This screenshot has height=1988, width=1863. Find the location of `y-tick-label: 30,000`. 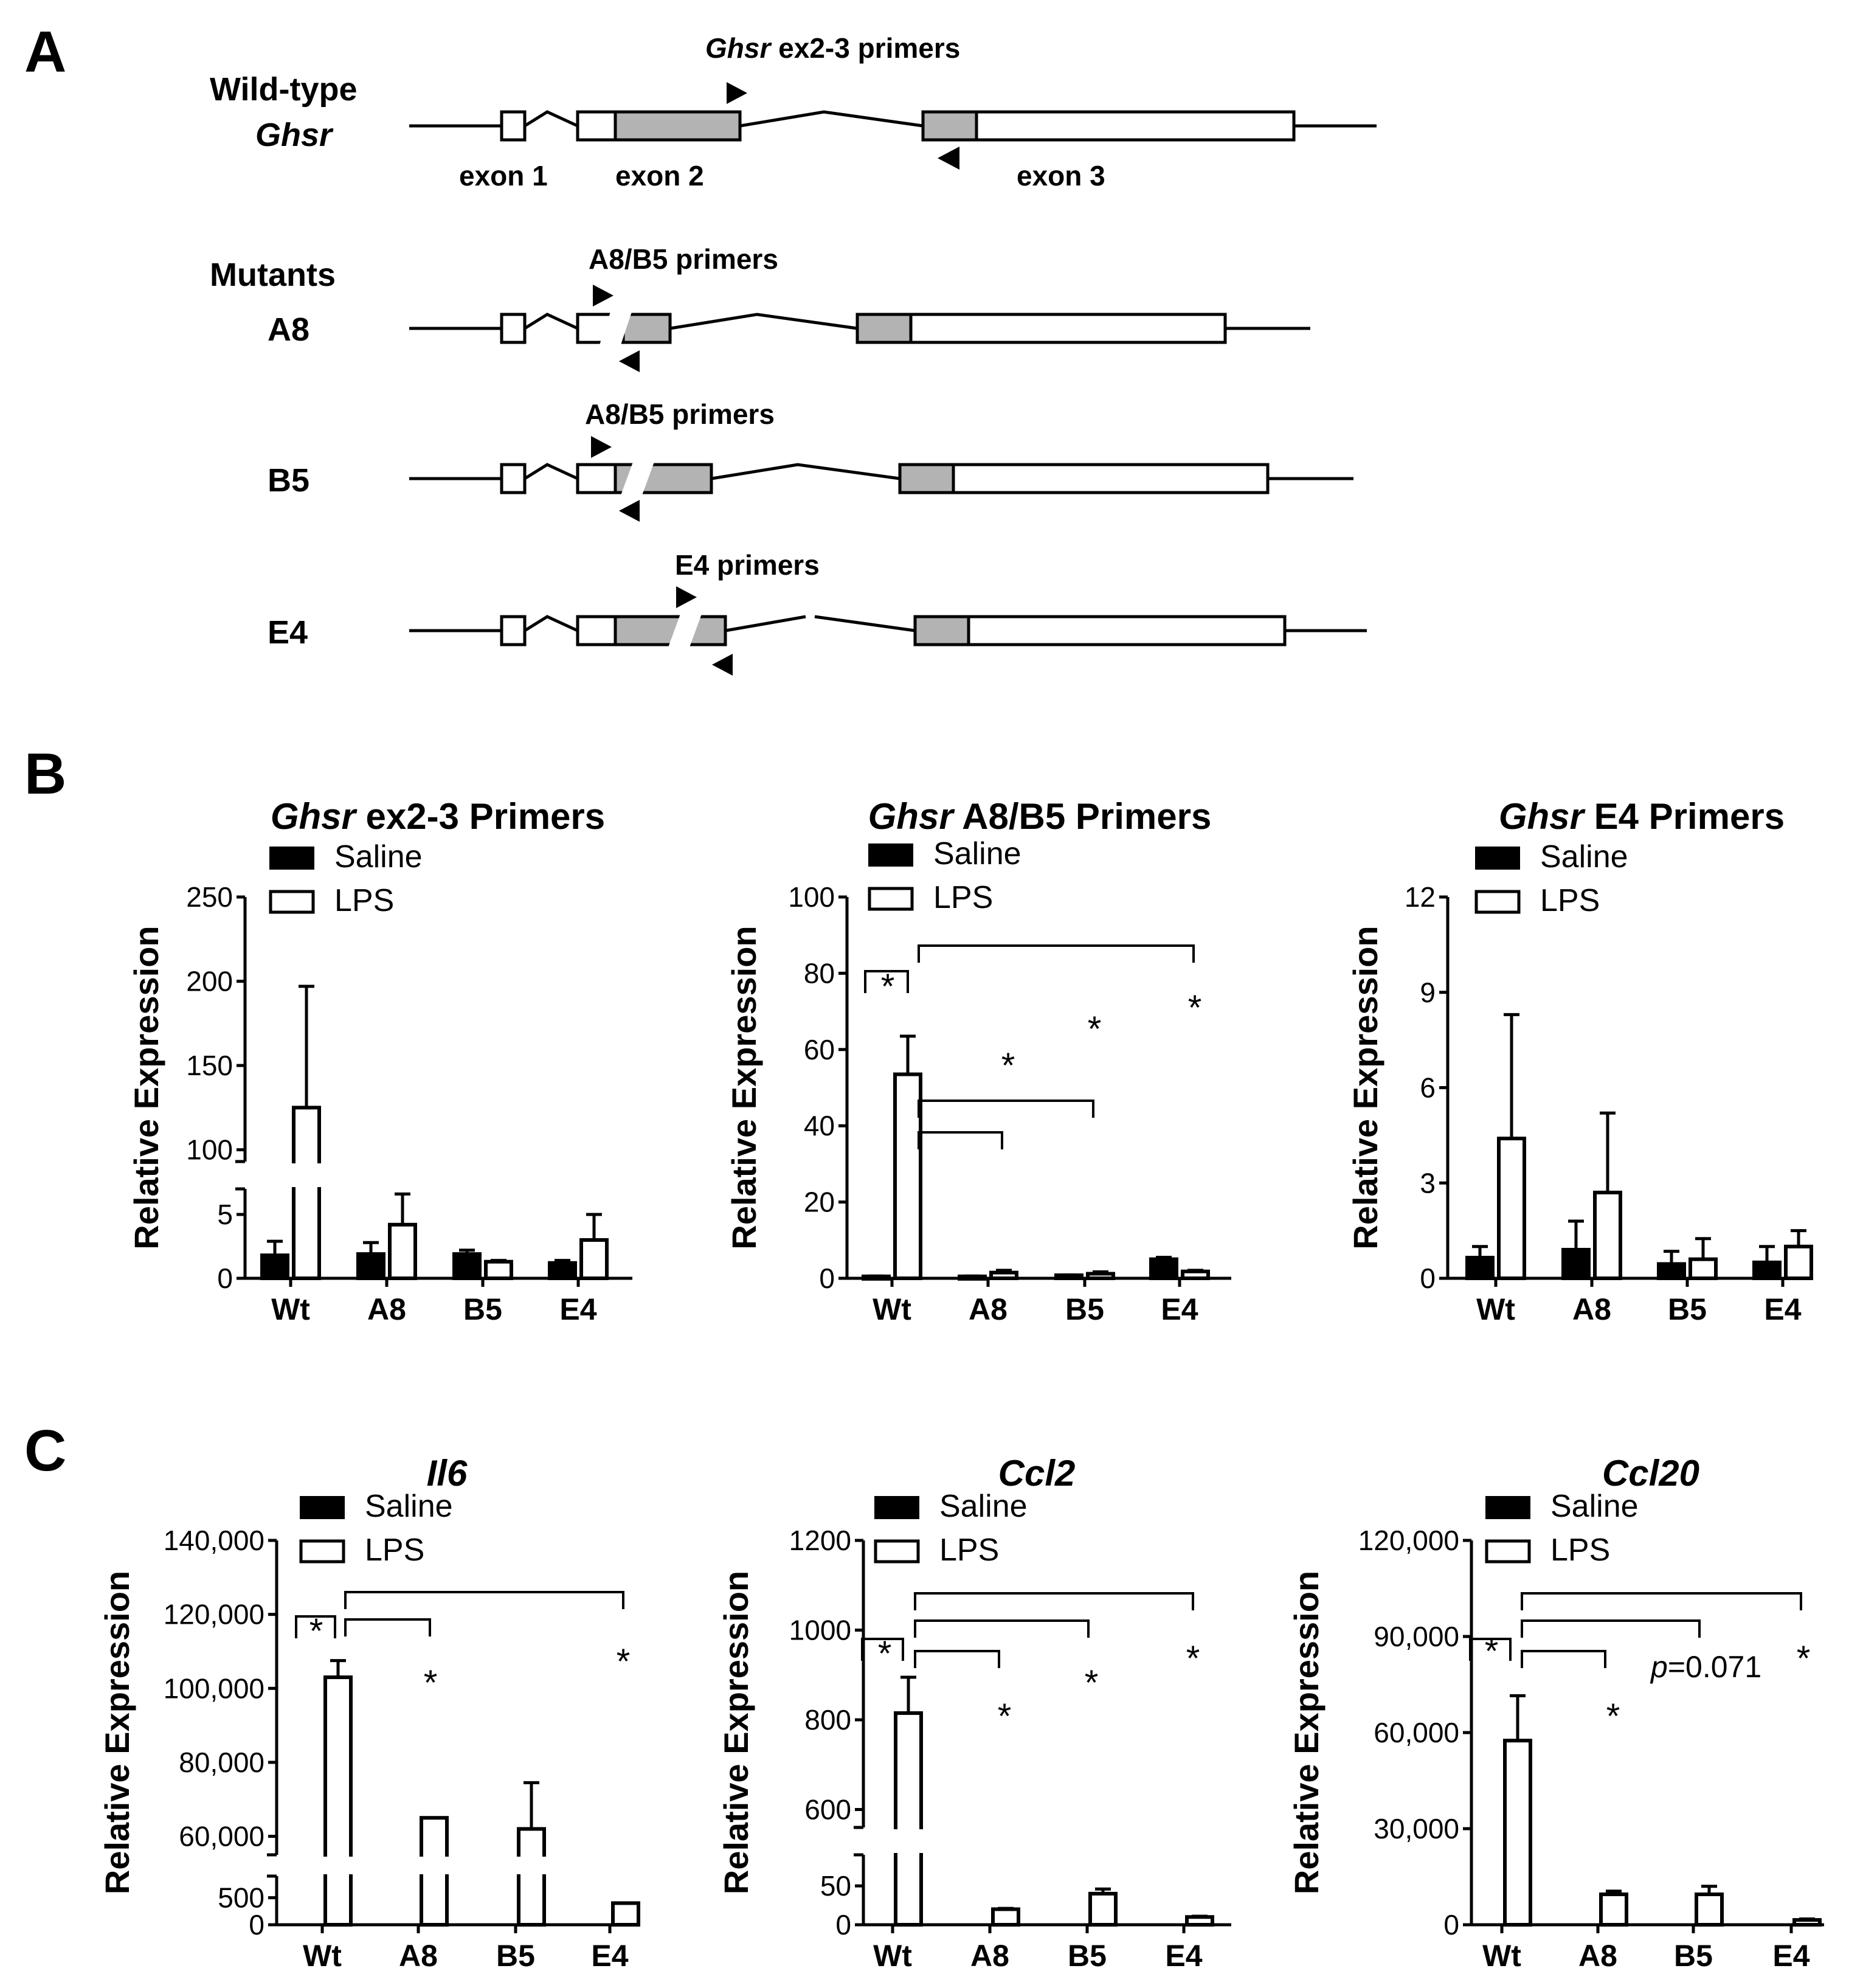

y-tick-label: 30,000 is located at coordinates (1416, 1828).